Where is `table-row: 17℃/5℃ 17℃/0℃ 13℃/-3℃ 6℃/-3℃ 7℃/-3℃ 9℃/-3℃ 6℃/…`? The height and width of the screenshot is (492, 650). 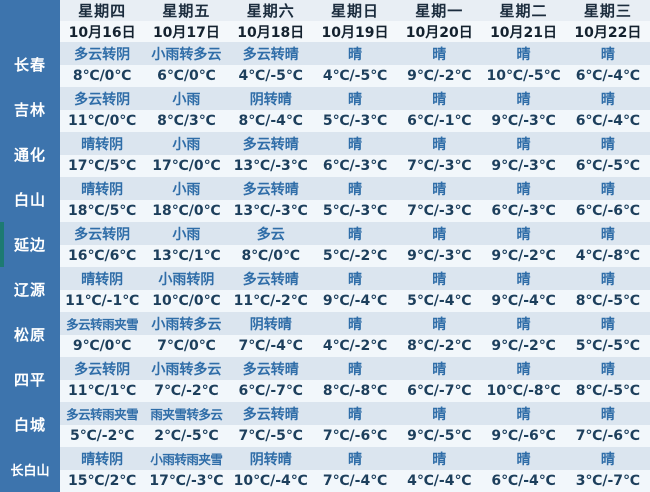 table-row: 17℃/5℃ 17℃/0℃ 13℃/-3℃ 6℃/-3℃ 7℃/-3℃ 9℃/-3℃ 6℃/… is located at coordinates (325, 166).